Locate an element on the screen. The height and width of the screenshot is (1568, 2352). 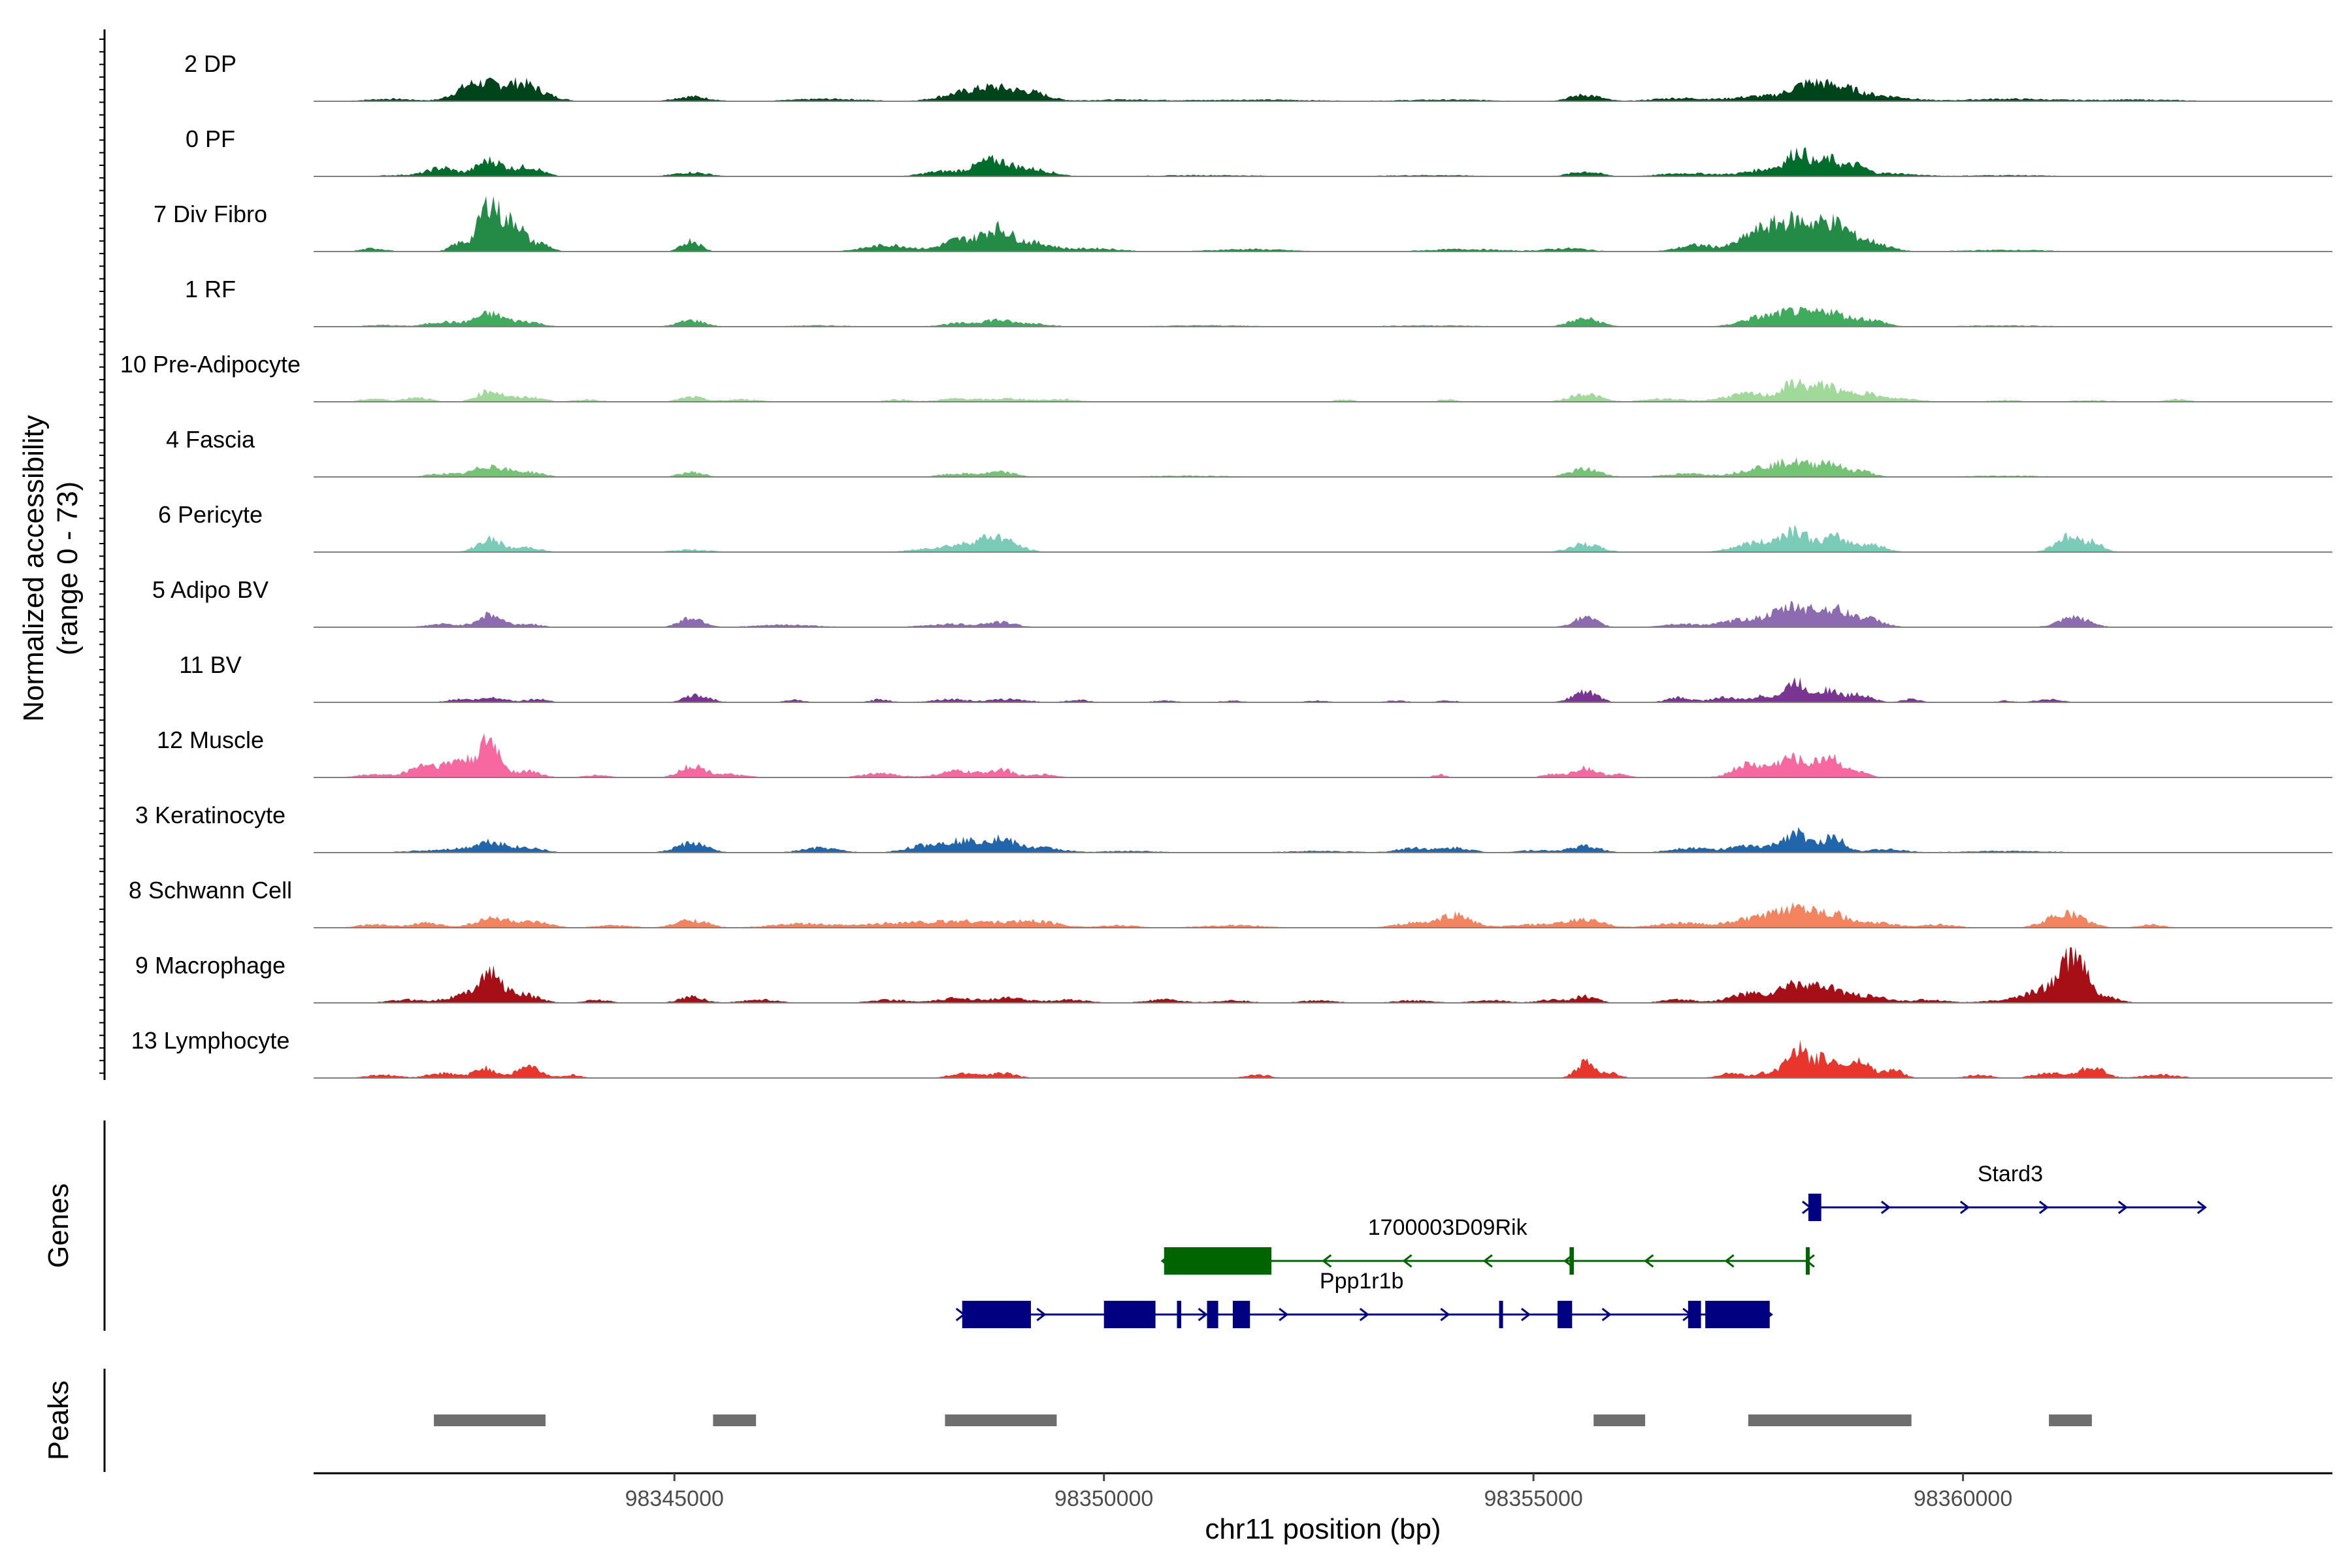
genes-track: Stard3 1700003D09Rik Ppp1r1b is located at coordinates (1581, 1245).